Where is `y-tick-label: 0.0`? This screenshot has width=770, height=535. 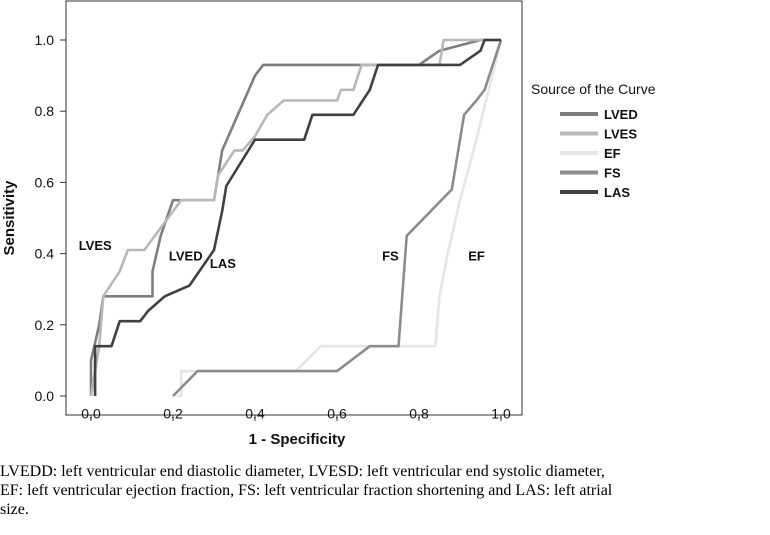 y-tick-label: 0.0 is located at coordinates (45, 396).